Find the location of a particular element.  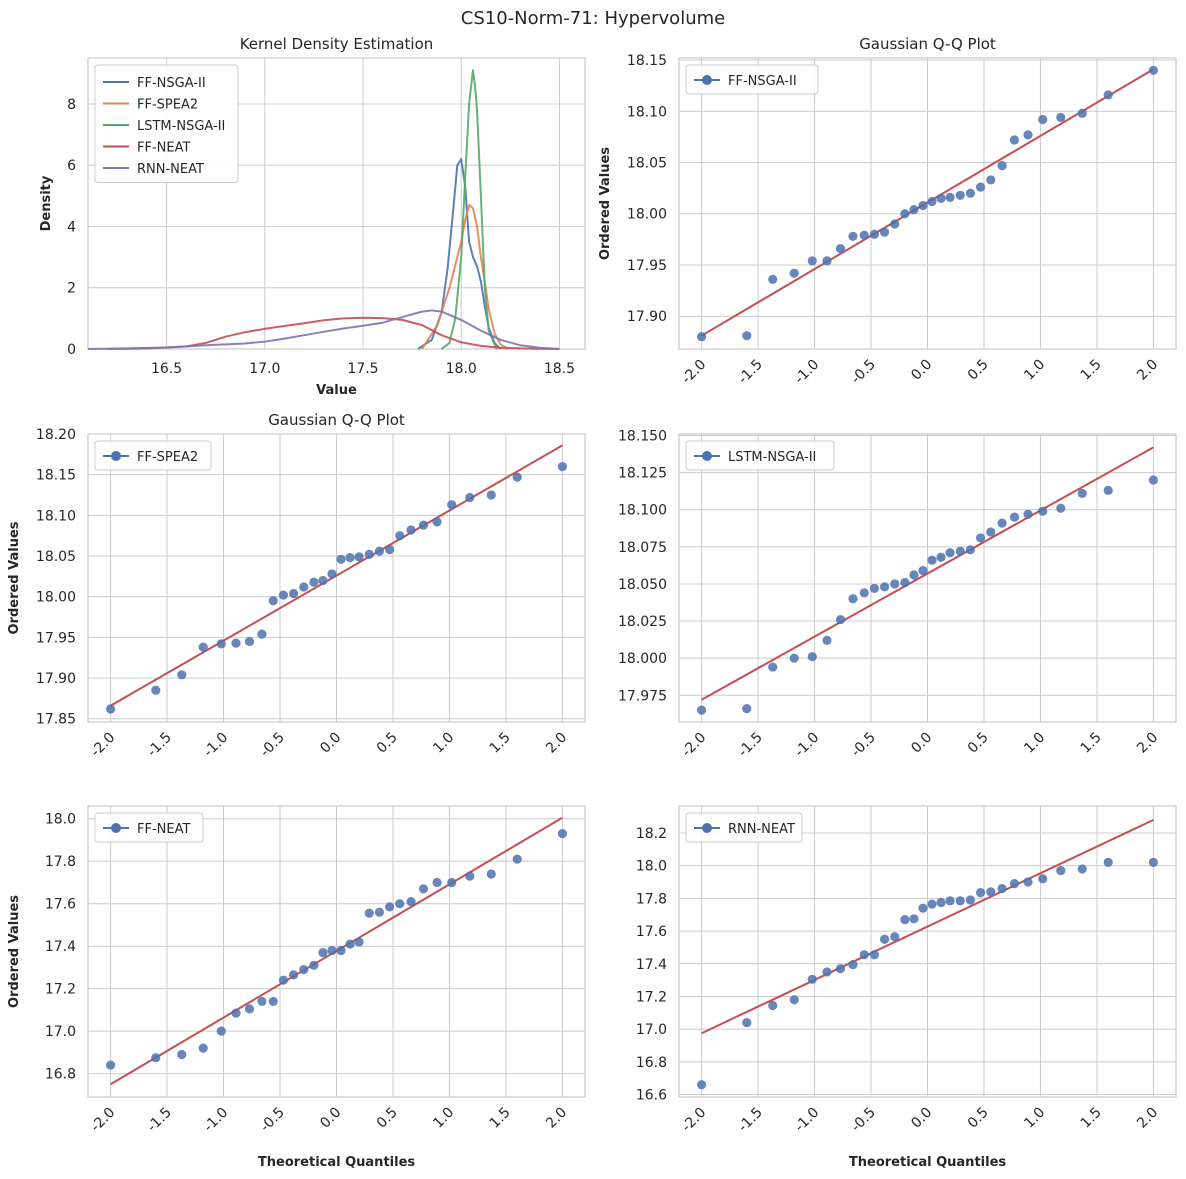

x-tick-label: 16.5 is located at coordinates (166, 369).